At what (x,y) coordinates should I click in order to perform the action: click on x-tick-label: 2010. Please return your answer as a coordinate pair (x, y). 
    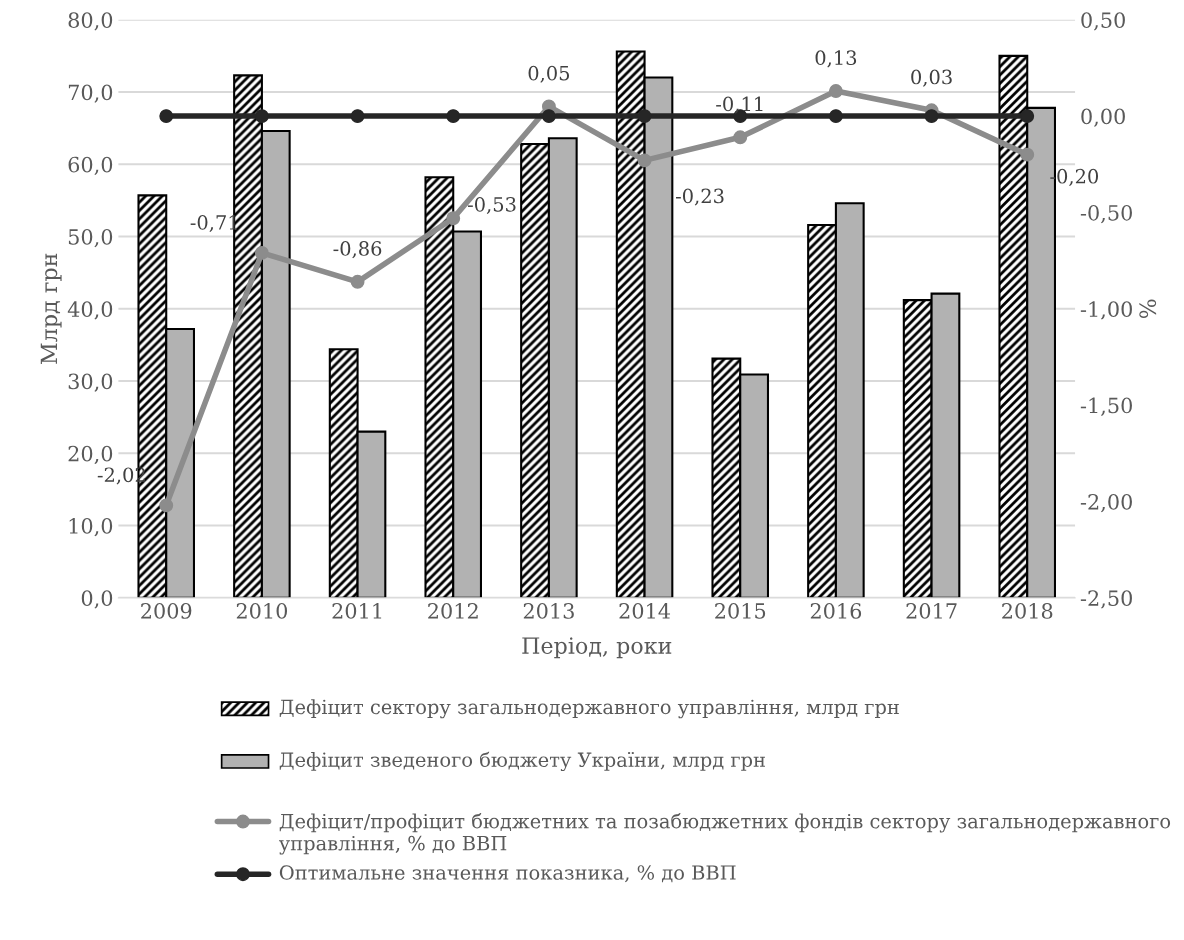
    Looking at the image, I should click on (262, 611).